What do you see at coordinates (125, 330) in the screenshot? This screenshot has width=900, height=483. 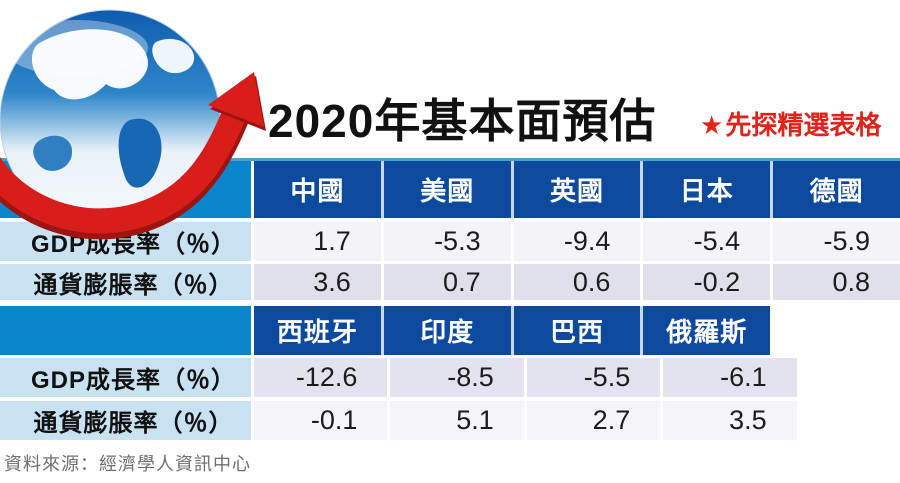 I see `header-corner-cell-bottom` at bounding box center [125, 330].